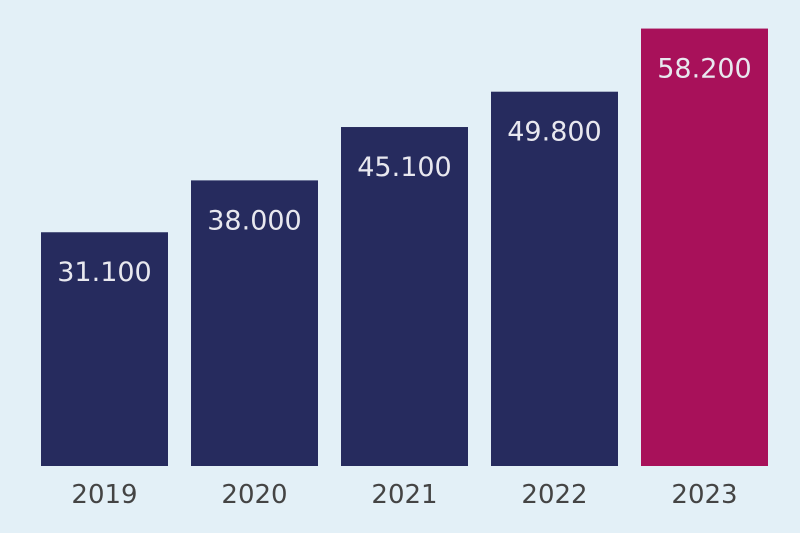  Describe the element at coordinates (254, 220) in the screenshot. I see `data-label: 38.000` at that location.